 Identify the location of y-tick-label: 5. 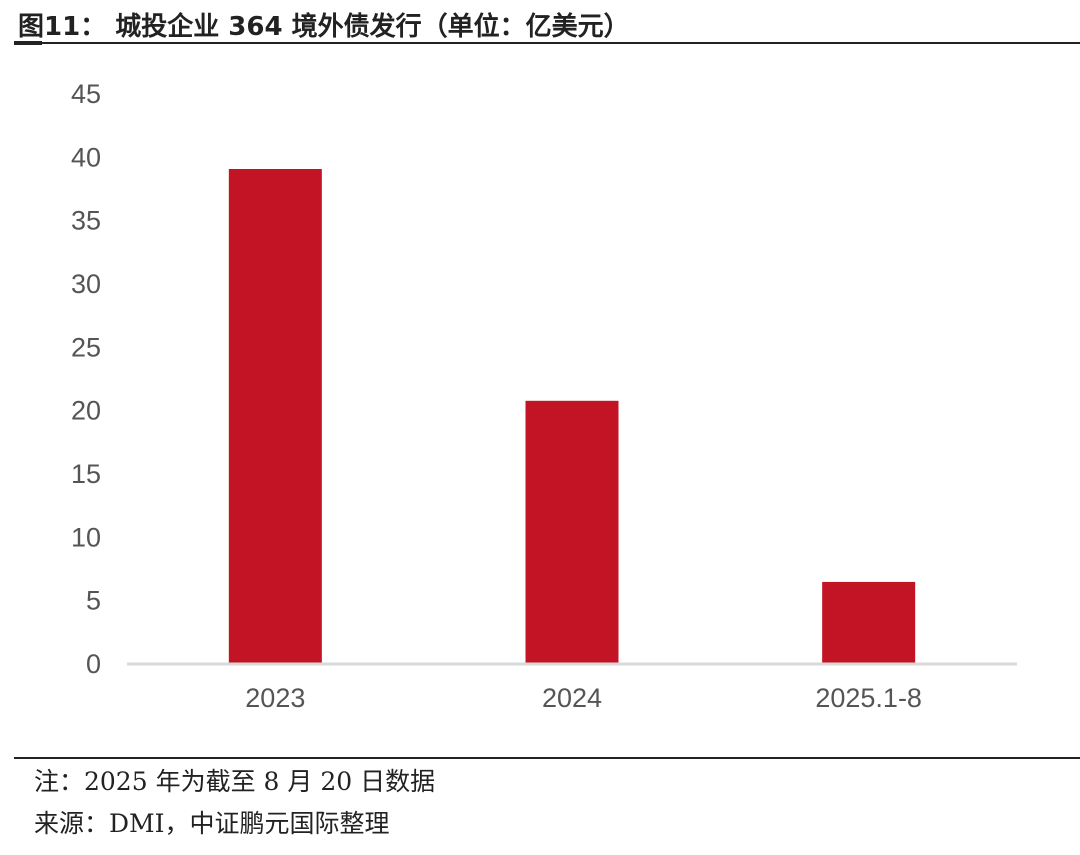
(93, 601).